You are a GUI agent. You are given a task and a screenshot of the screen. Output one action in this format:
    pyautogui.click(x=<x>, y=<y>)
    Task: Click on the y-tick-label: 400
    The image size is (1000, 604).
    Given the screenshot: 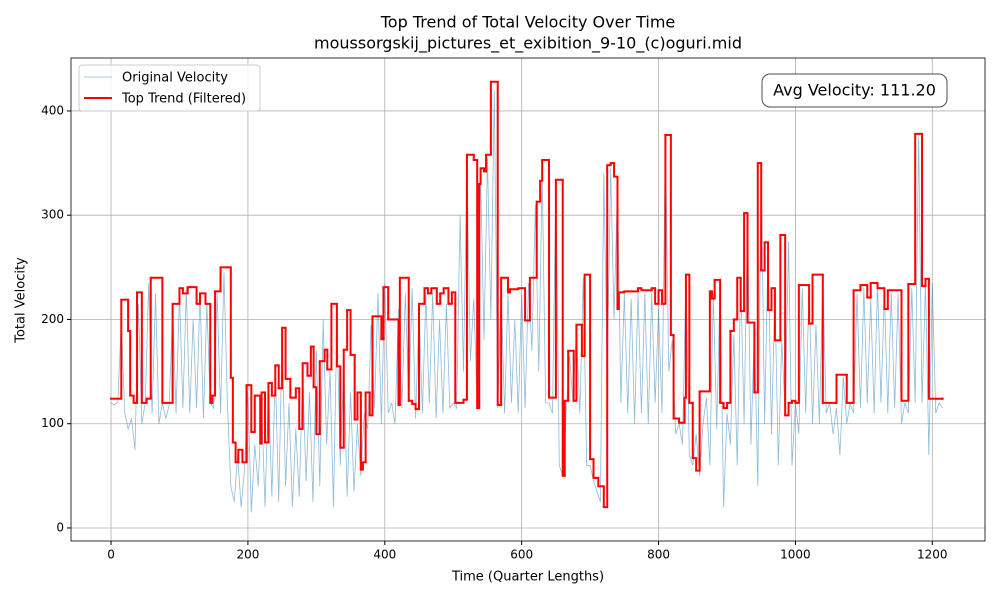 What is the action you would take?
    pyautogui.click(x=52, y=110)
    